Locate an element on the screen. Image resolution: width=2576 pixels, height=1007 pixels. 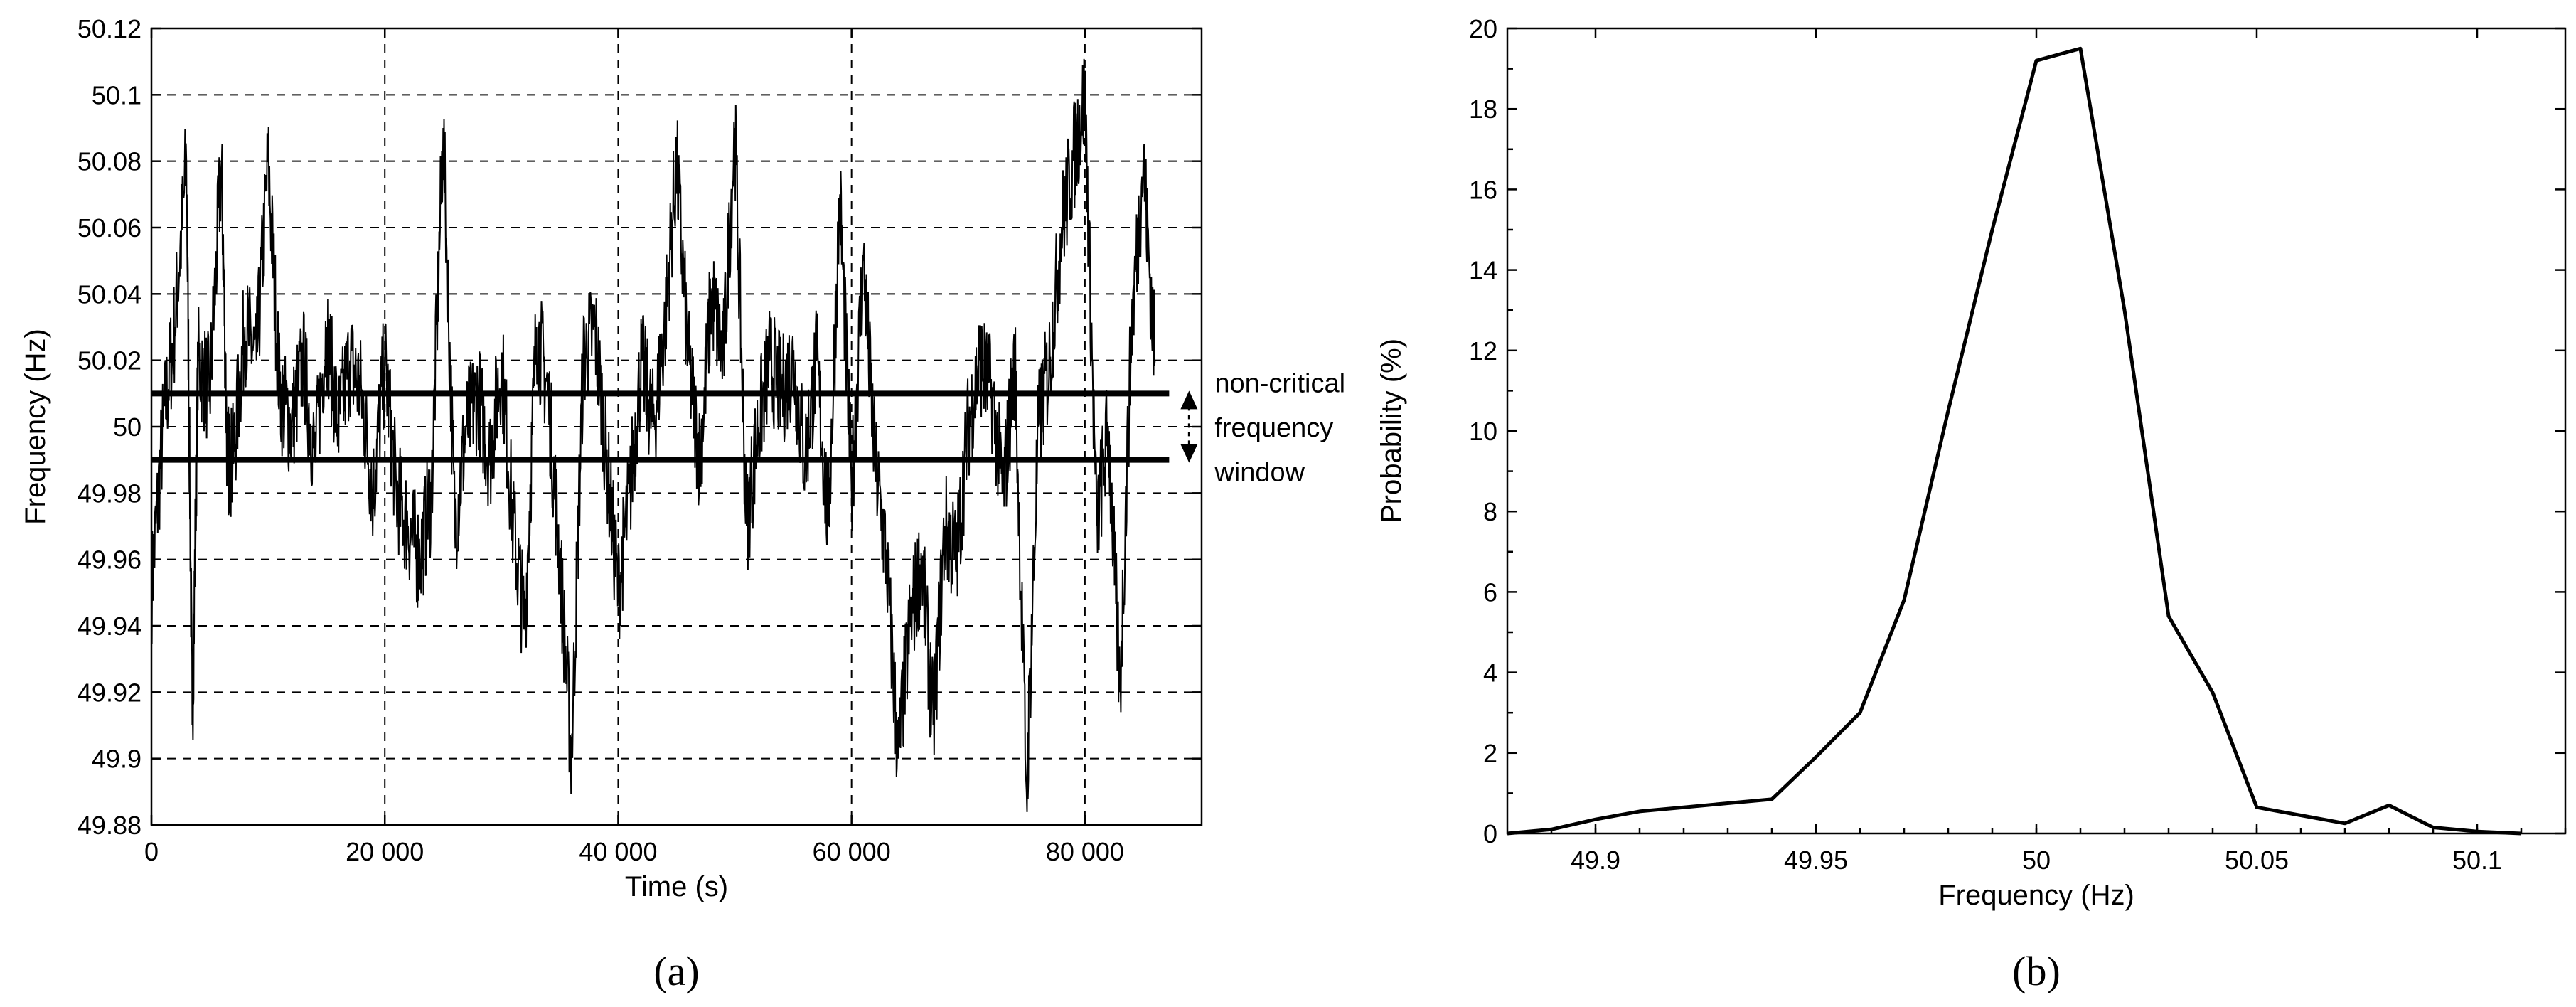
y-tick-label: 49.92 is located at coordinates (109, 692).